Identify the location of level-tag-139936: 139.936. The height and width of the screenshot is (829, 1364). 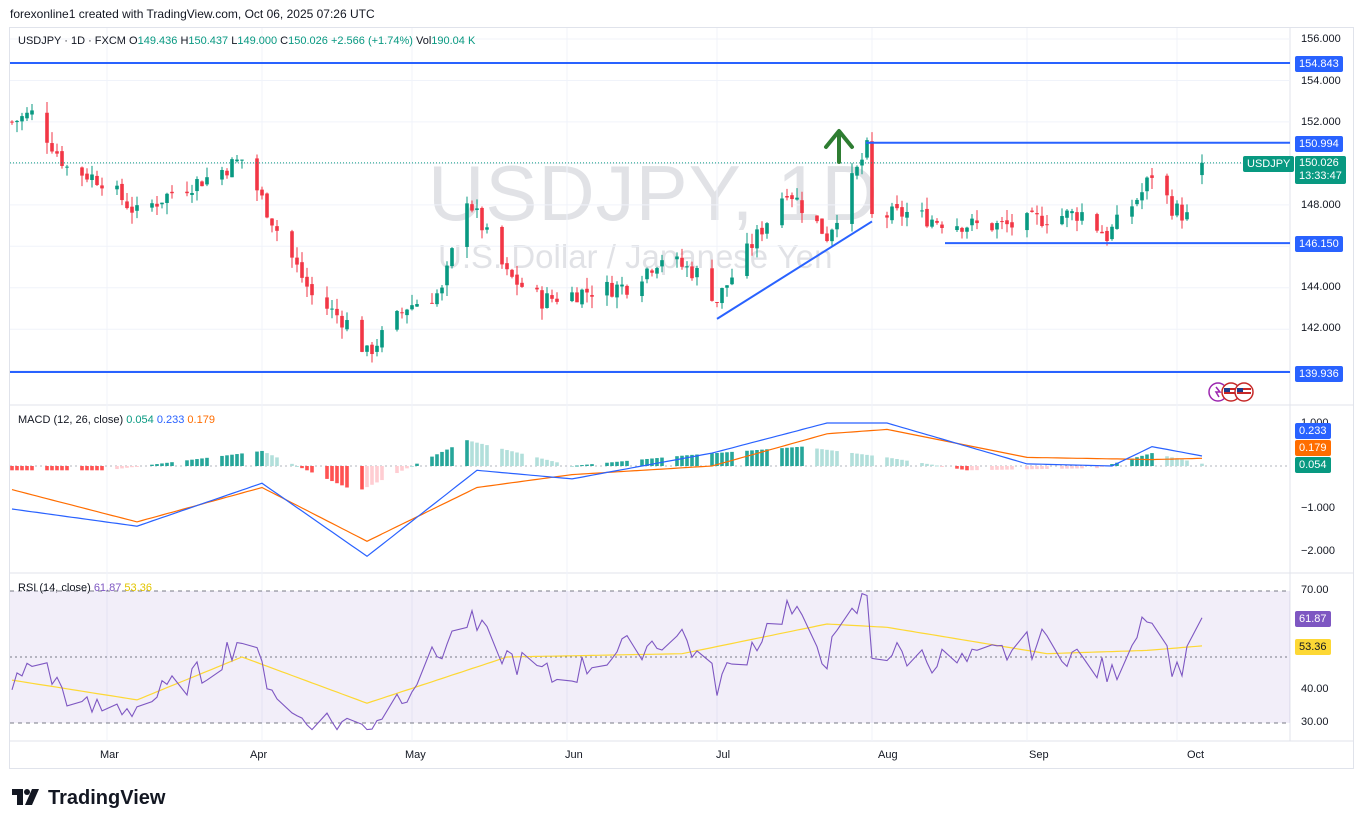
(1319, 374).